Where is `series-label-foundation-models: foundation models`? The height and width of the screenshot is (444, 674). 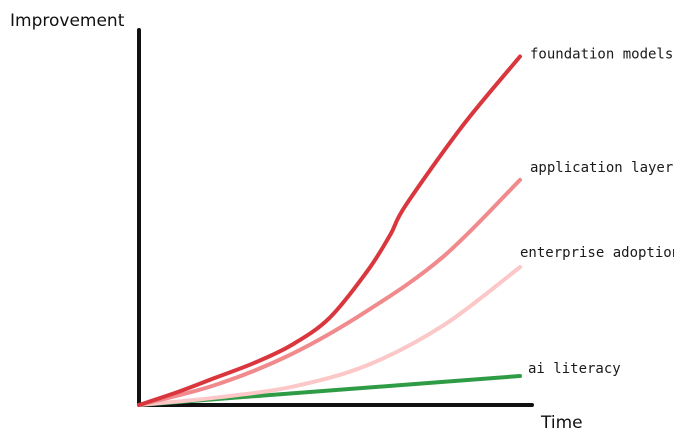 series-label-foundation-models: foundation models is located at coordinates (601, 55).